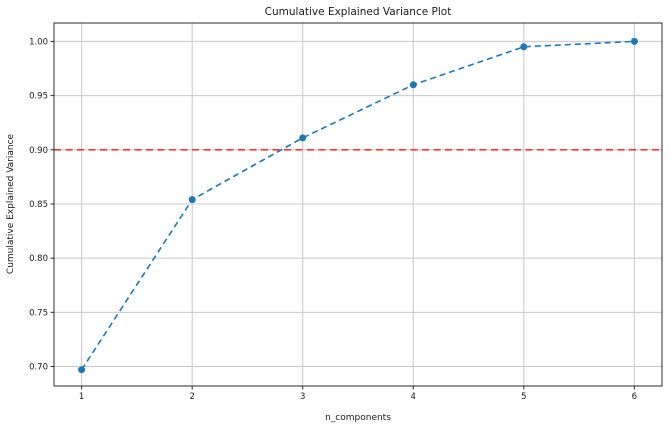  Describe the element at coordinates (38, 259) in the screenshot. I see `y-tick-label: 0.80` at that location.